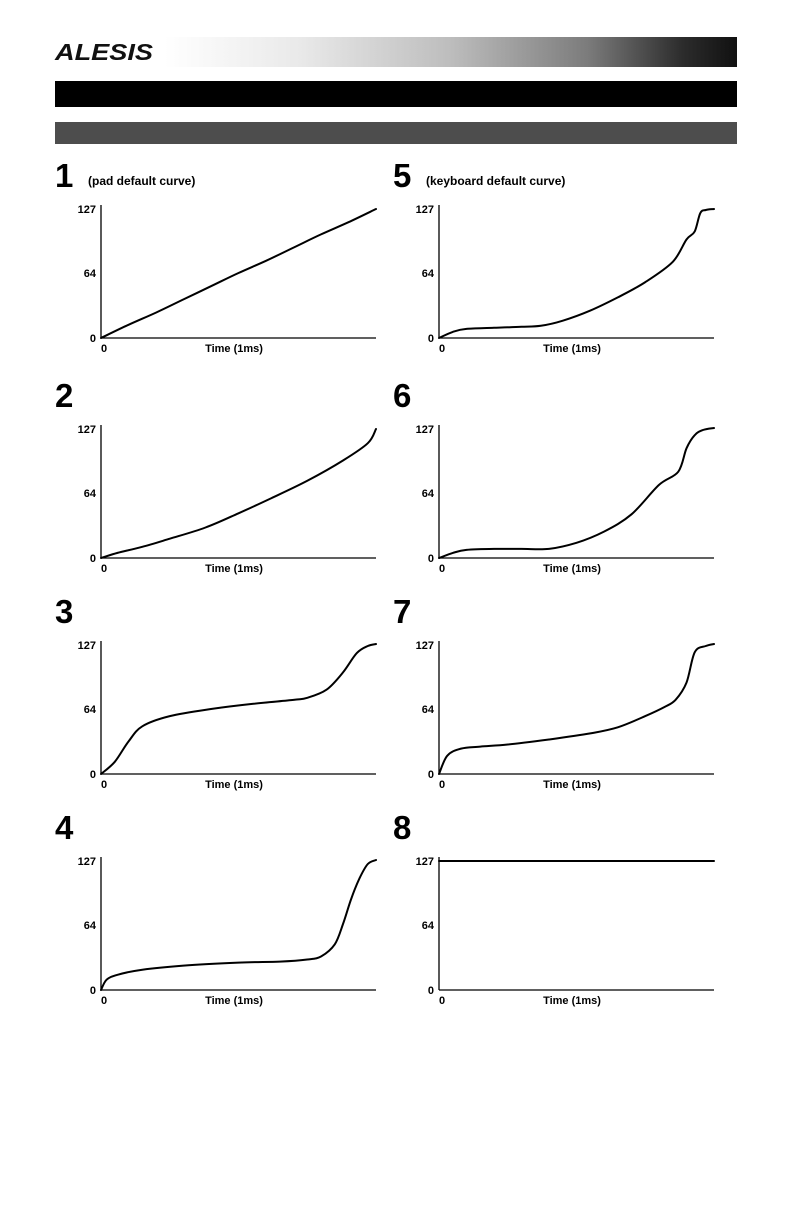 The image size is (792, 1224). I want to click on curve-chart-2: 2 0 64 127 0 Time (1ms), so click(216, 476).